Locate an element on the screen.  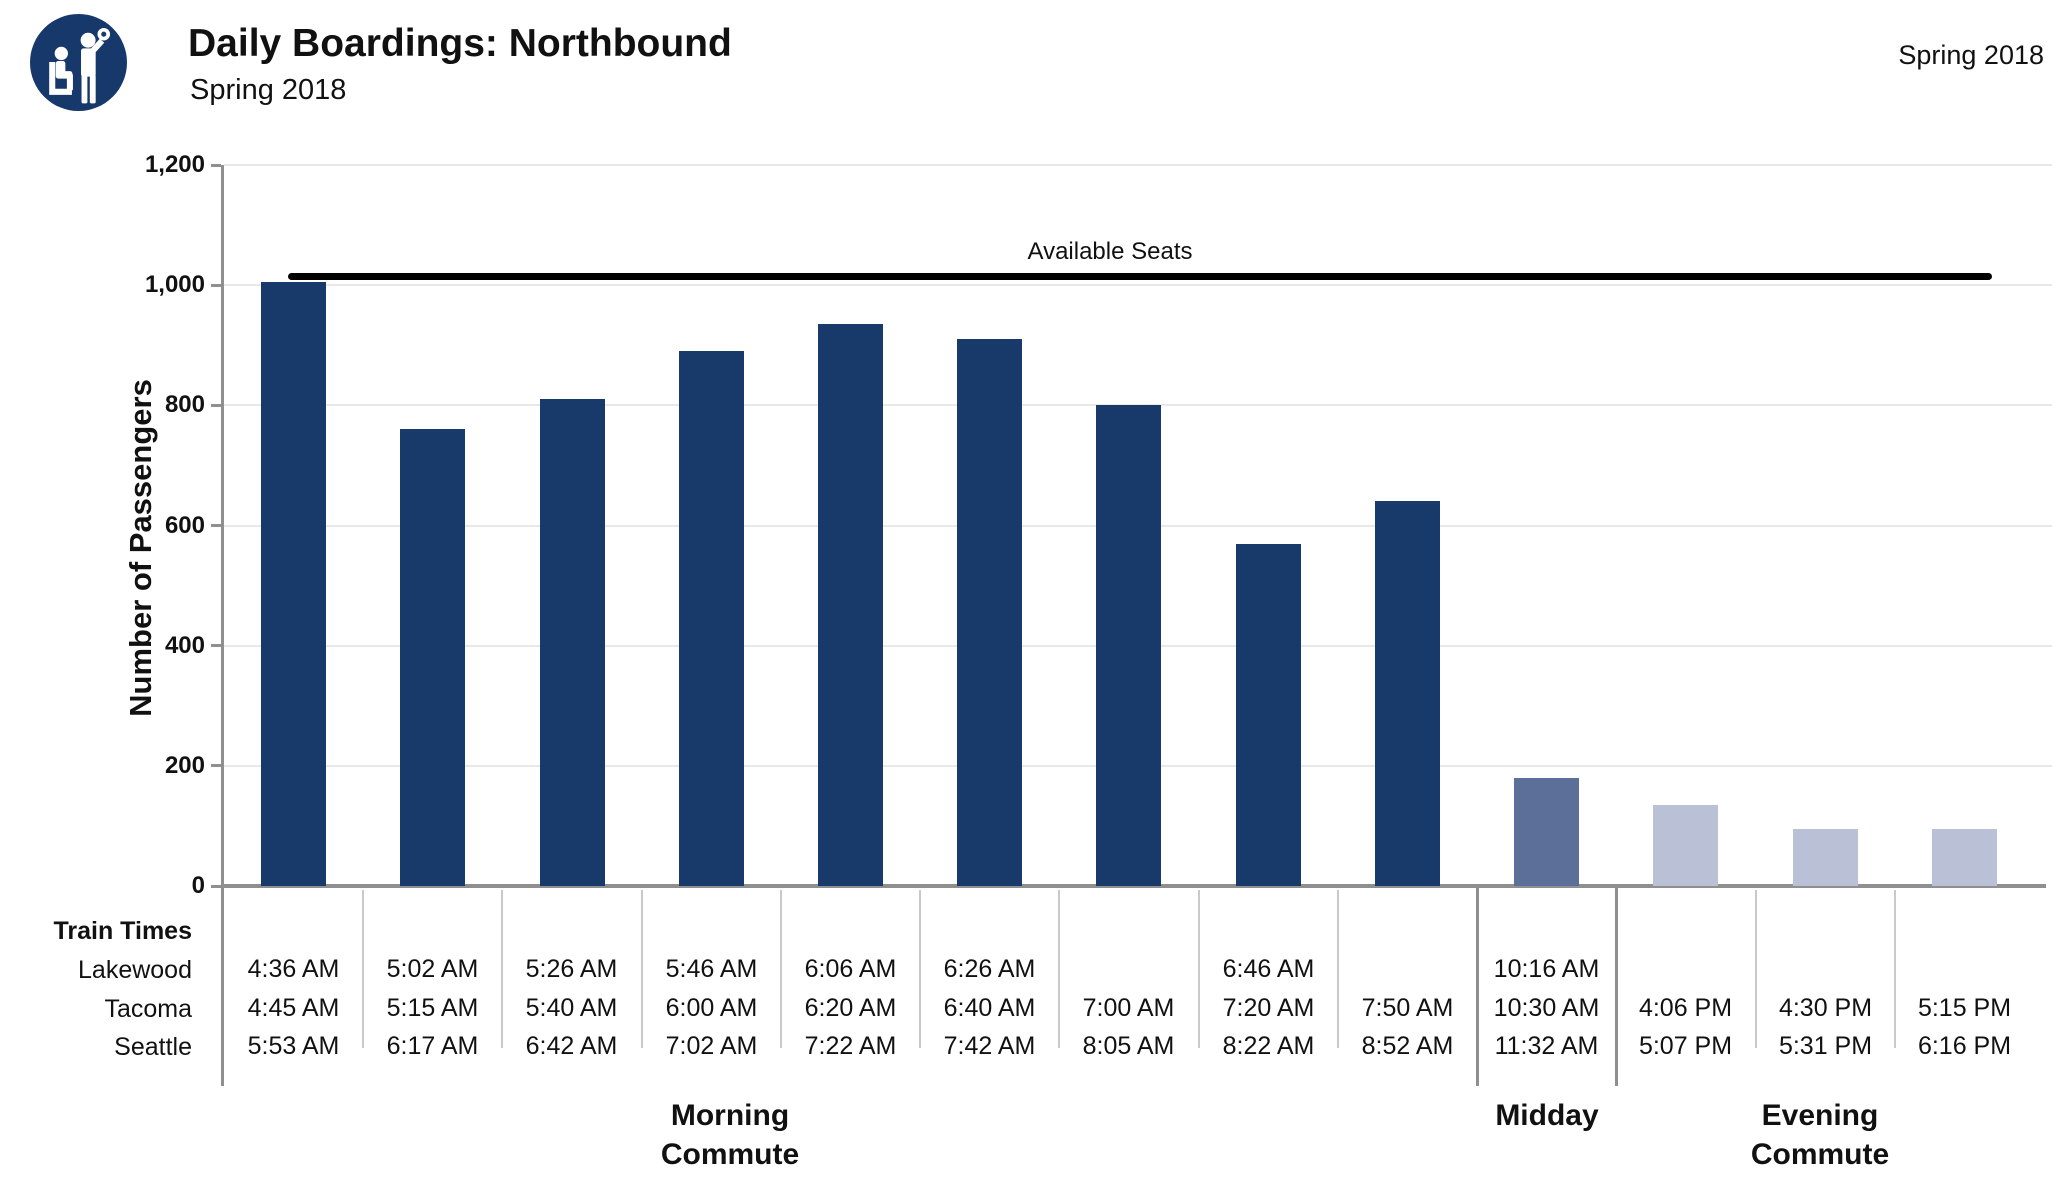
group-label-midday: Midday is located at coordinates (1547, 1115).